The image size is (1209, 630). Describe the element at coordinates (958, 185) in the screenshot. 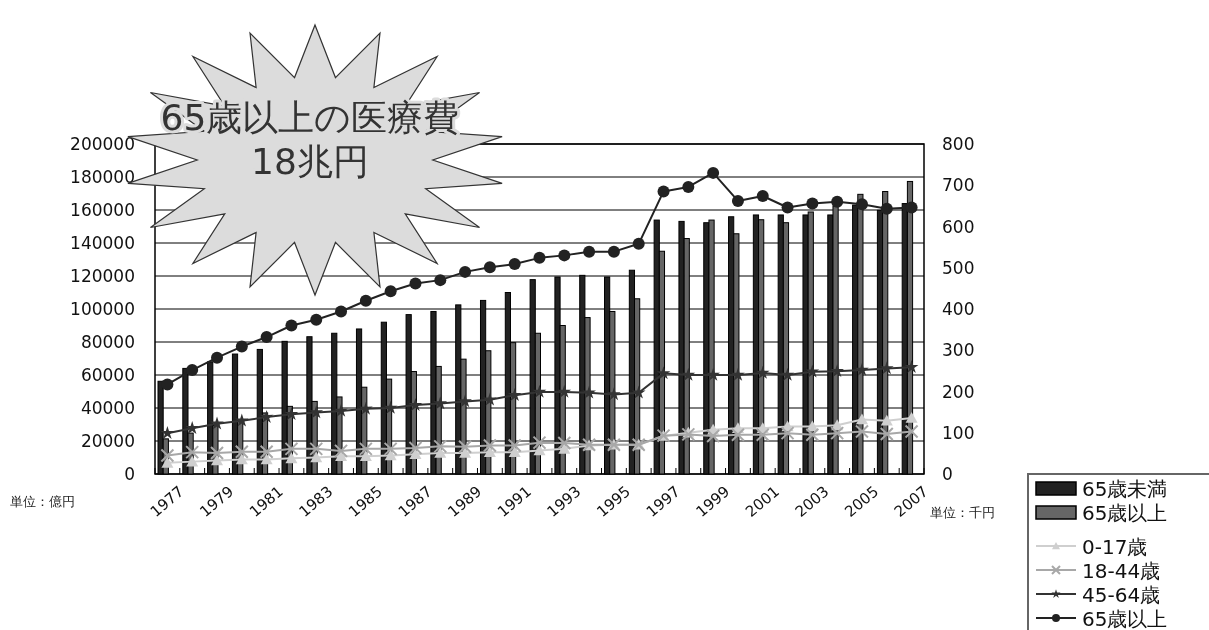

I see `y2-tick-label: 700` at that location.